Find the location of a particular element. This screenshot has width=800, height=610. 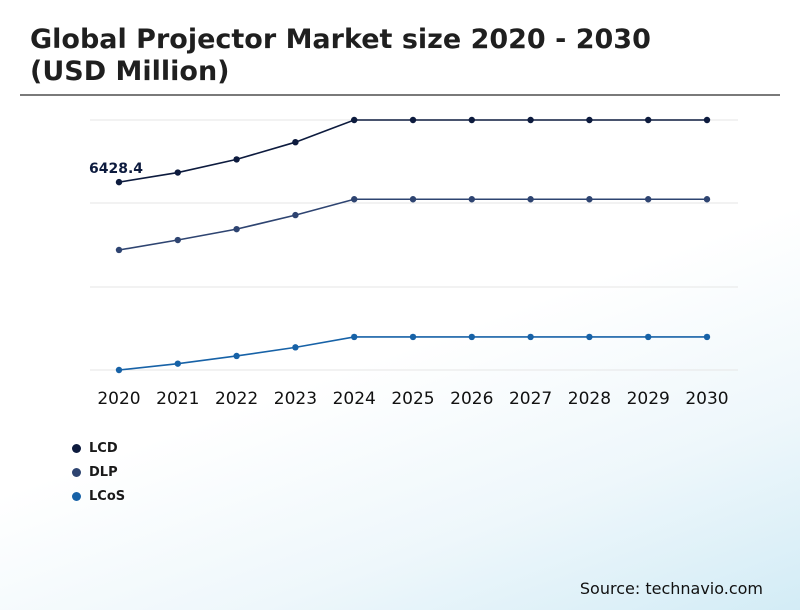

data-point-dlp-2029 is located at coordinates (648, 199).